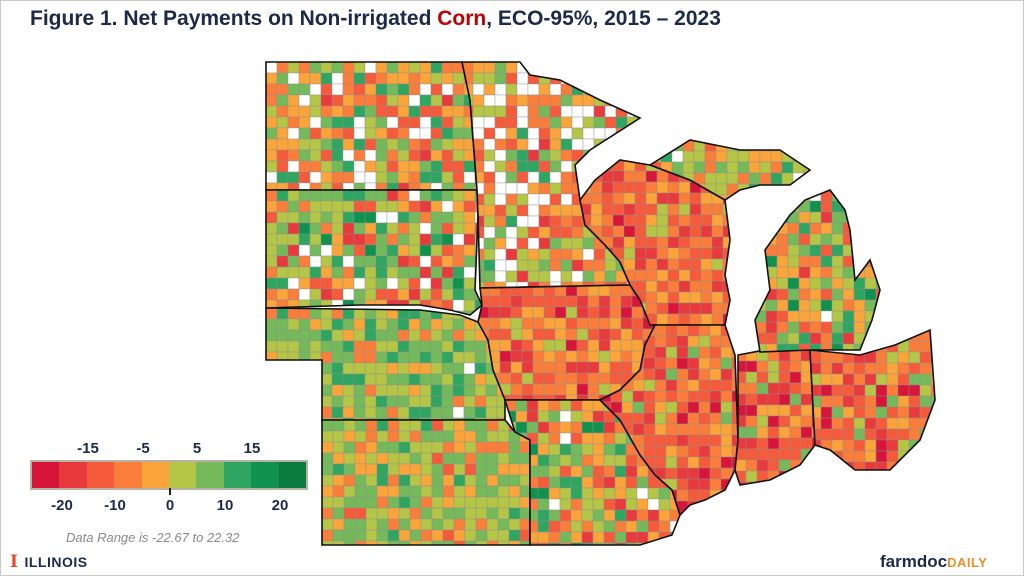 This screenshot has width=1024, height=576. What do you see at coordinates (170, 491) in the screenshot?
I see `zero-marker` at bounding box center [170, 491].